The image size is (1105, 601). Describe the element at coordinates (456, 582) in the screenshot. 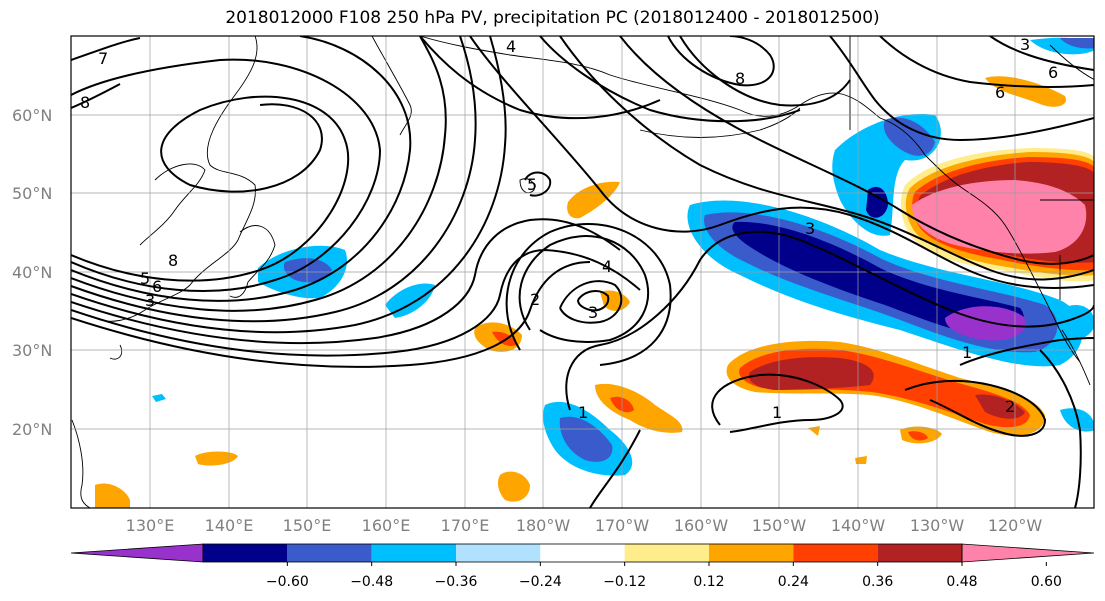

I see `colorbar-tick-label: −0.36` at that location.